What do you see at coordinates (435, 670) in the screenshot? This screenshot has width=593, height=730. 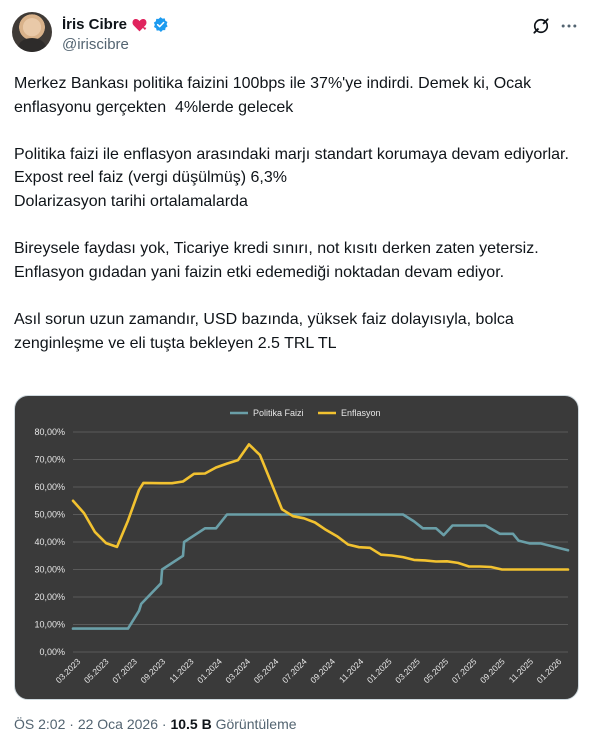 I see `x-tick-label: 05.2025` at bounding box center [435, 670].